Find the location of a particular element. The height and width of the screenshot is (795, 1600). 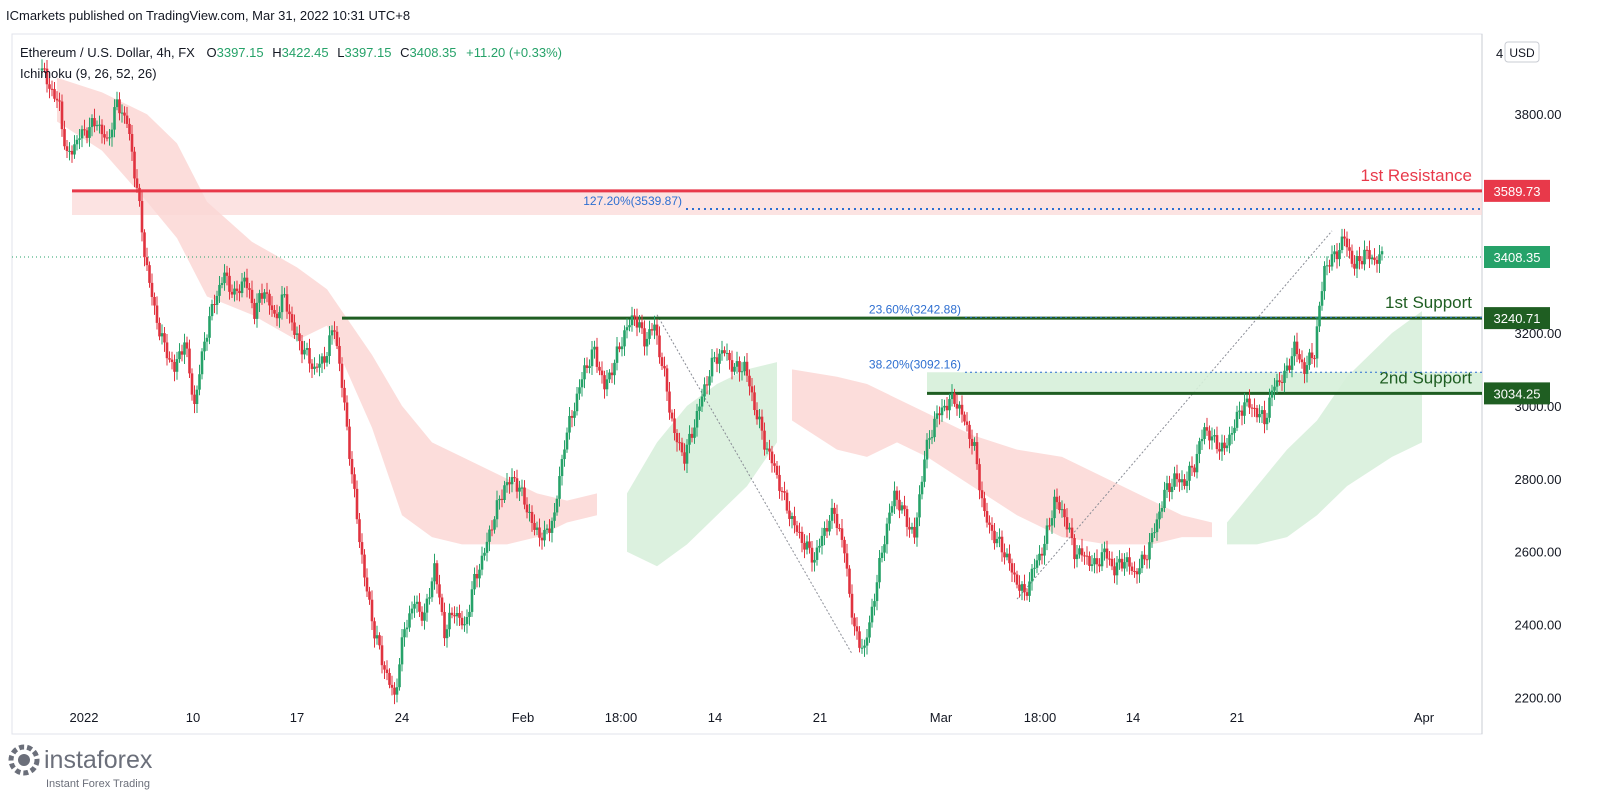

resistance-zone is located at coordinates (777, 202).